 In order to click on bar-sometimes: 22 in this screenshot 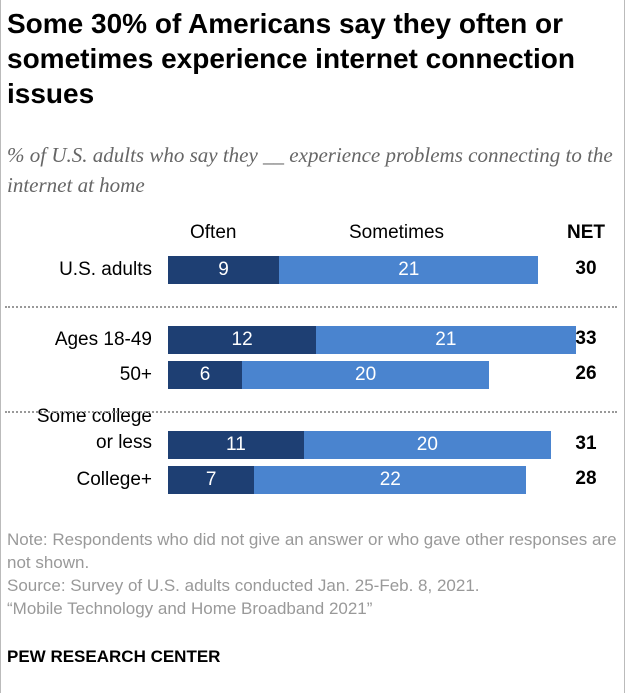, I will do `click(390, 480)`.